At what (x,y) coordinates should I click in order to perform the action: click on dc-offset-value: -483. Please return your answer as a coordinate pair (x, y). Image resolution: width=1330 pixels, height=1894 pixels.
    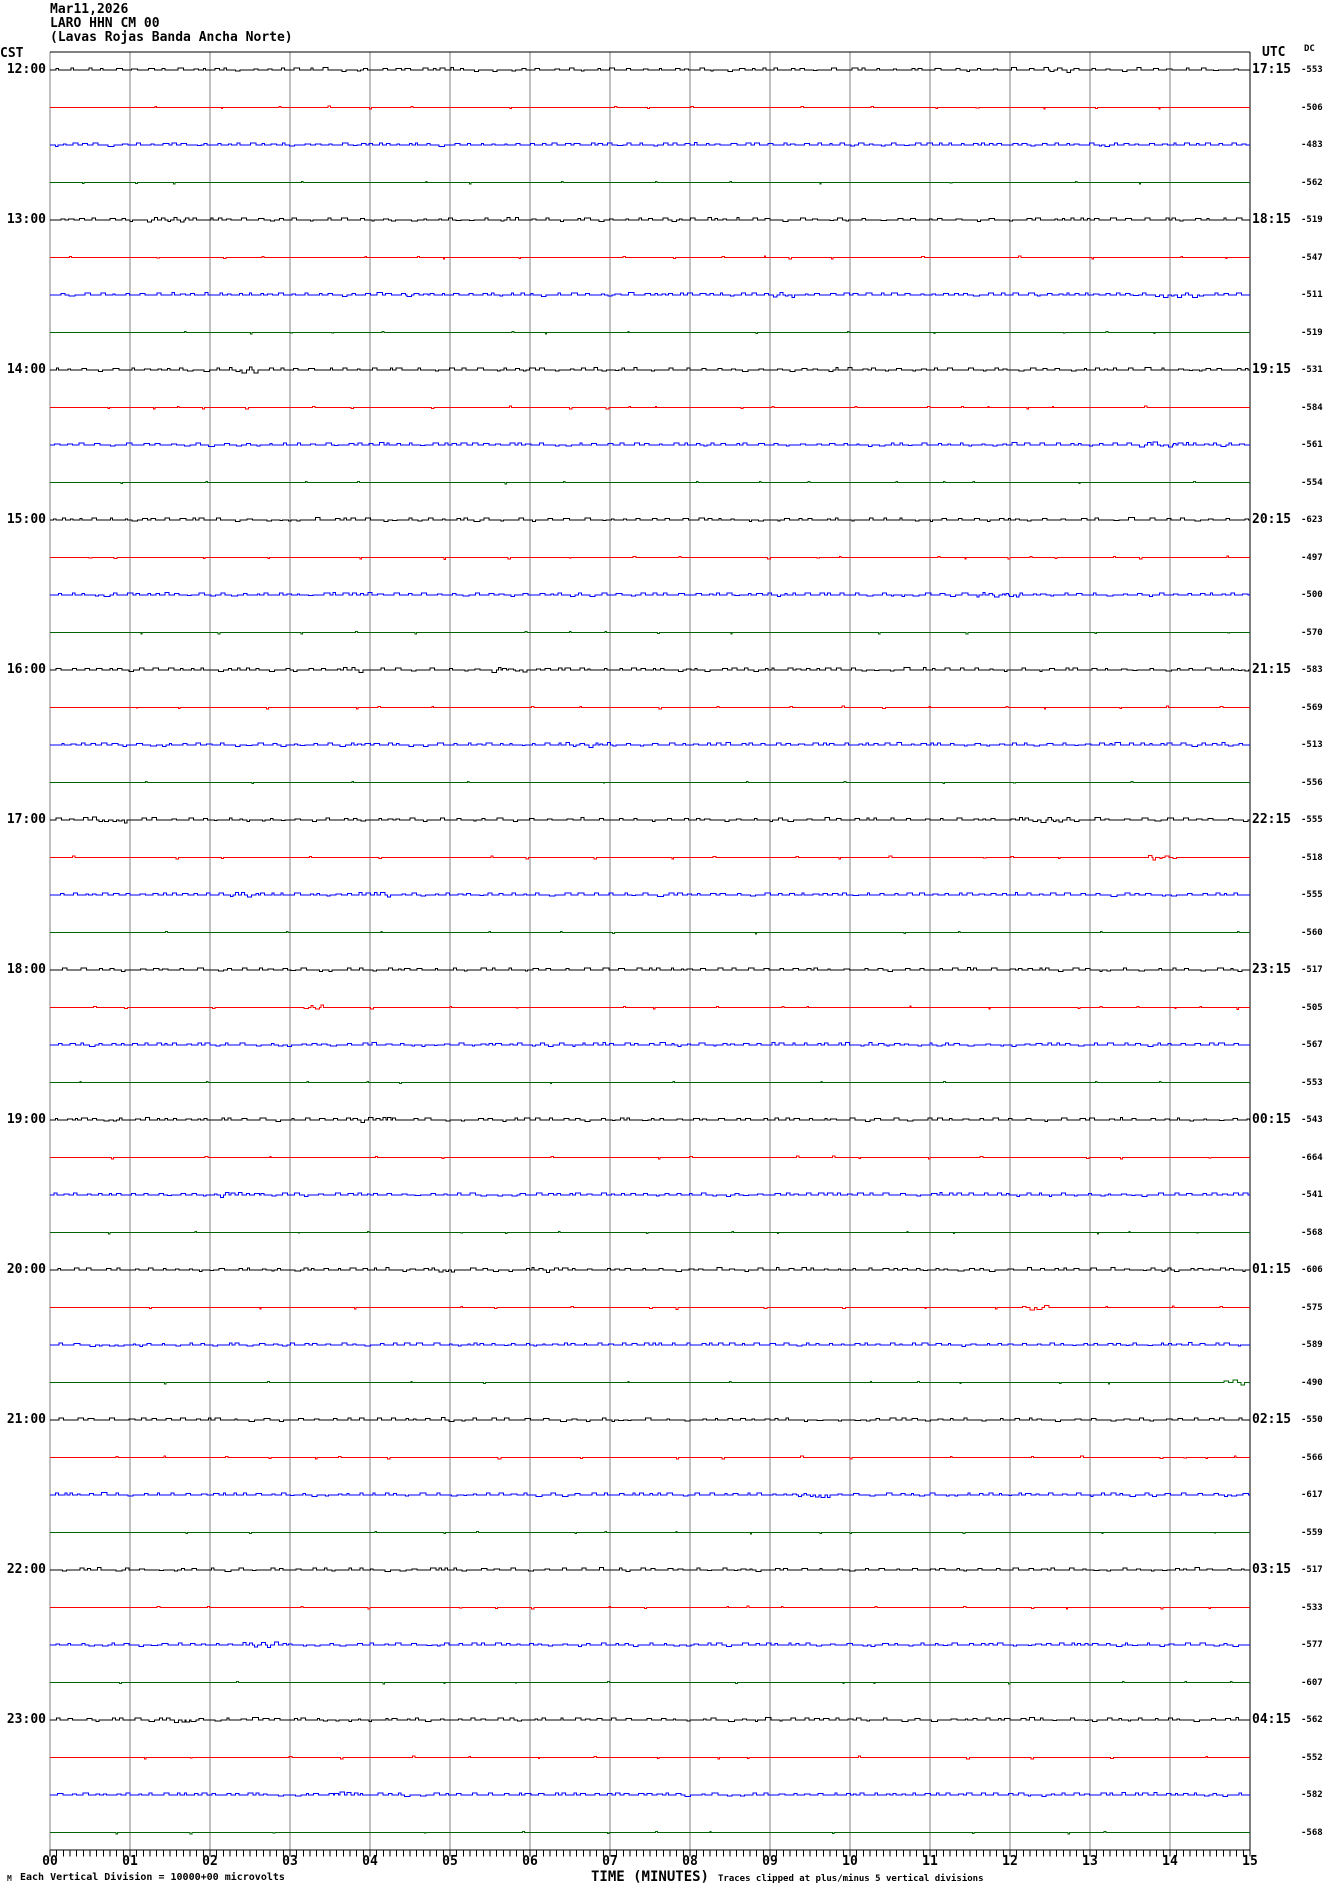
    Looking at the image, I should click on (1312, 145).